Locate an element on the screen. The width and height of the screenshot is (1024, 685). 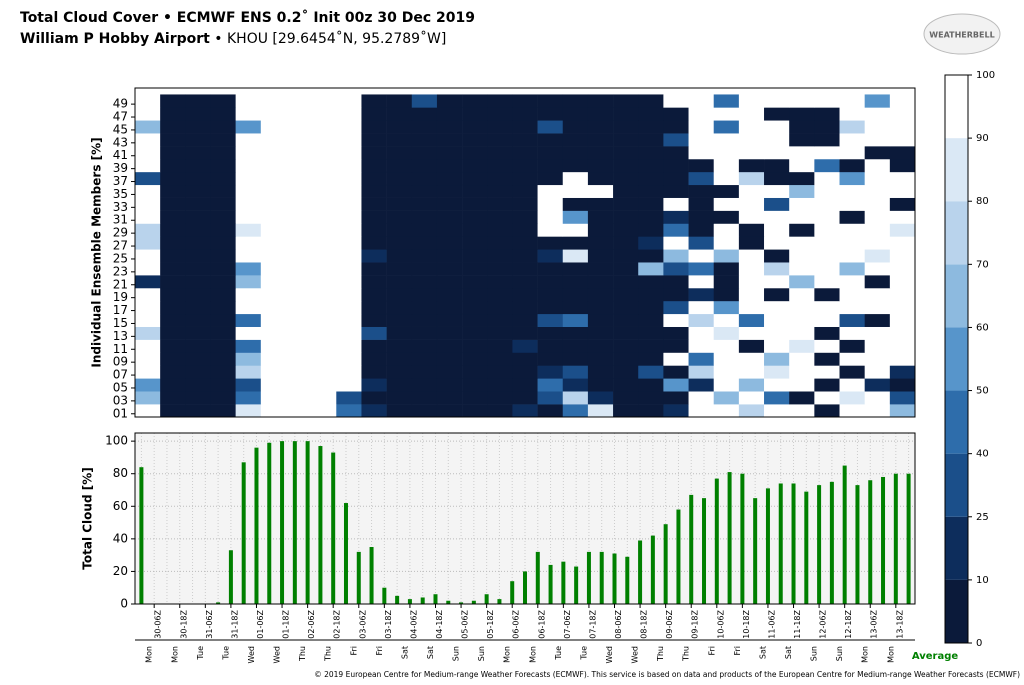
colorbar-band is located at coordinates (956, 611).